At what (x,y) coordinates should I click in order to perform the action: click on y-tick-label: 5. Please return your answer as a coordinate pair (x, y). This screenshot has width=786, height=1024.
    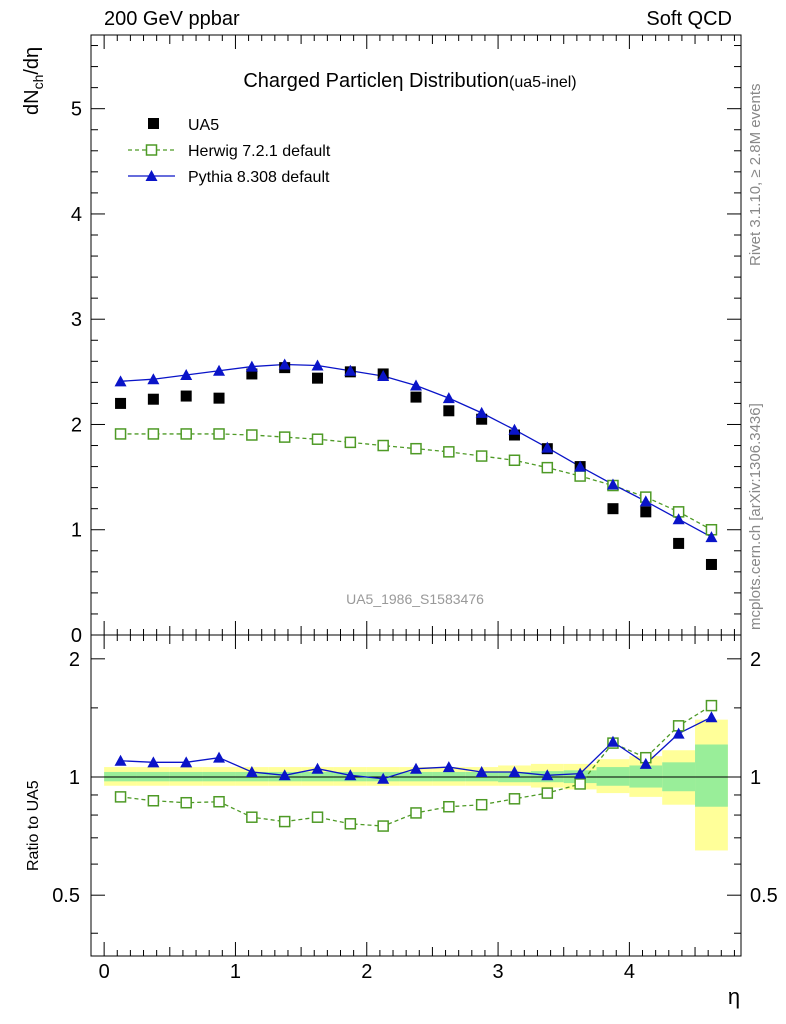
    Looking at the image, I should click on (76, 110).